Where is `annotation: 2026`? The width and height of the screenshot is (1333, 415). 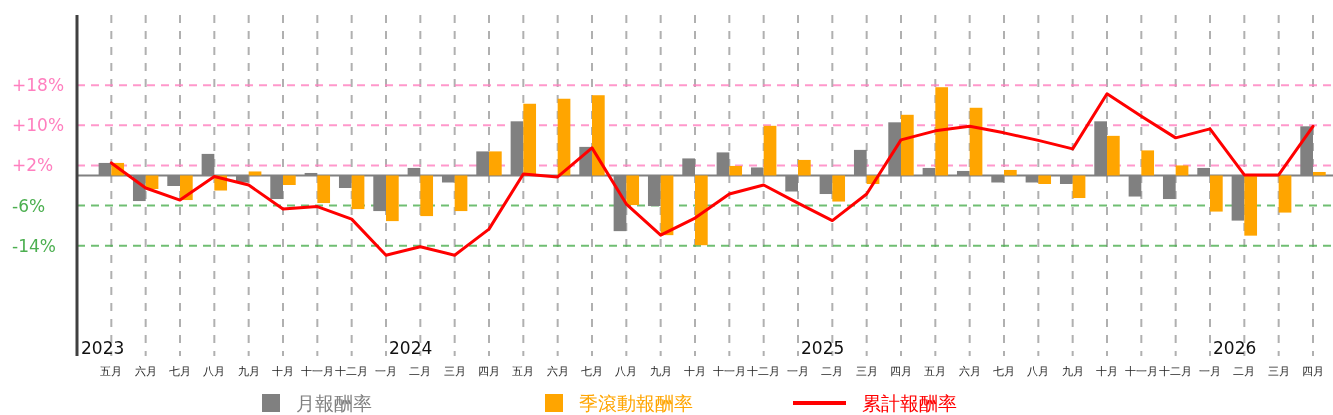
annotation: 2026 is located at coordinates (1235, 348).